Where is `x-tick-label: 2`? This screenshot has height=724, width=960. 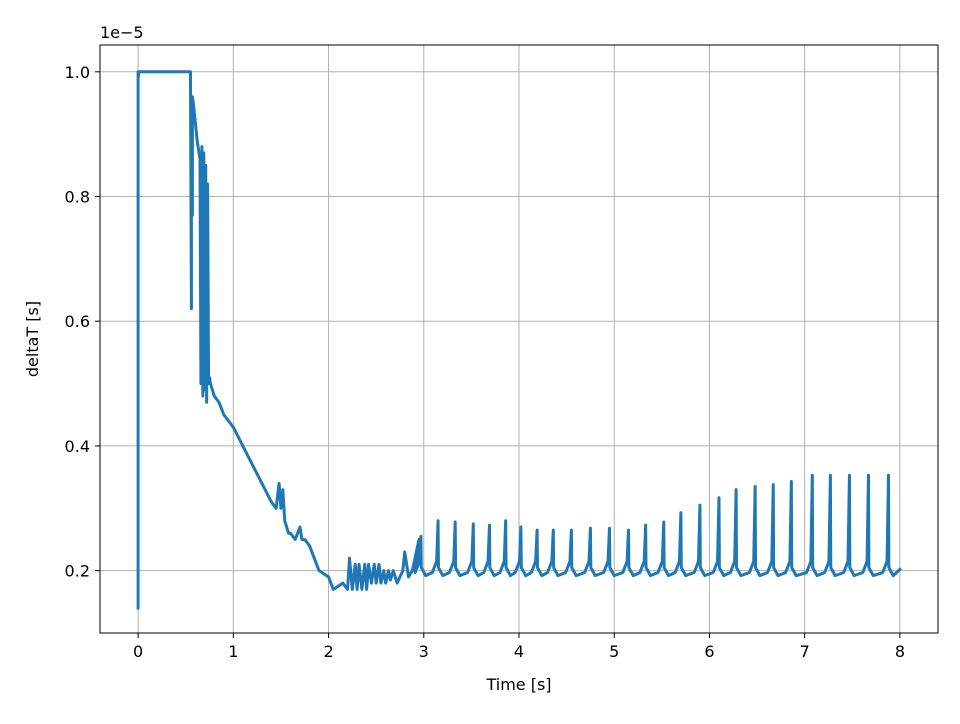
x-tick-label: 2 is located at coordinates (328, 651).